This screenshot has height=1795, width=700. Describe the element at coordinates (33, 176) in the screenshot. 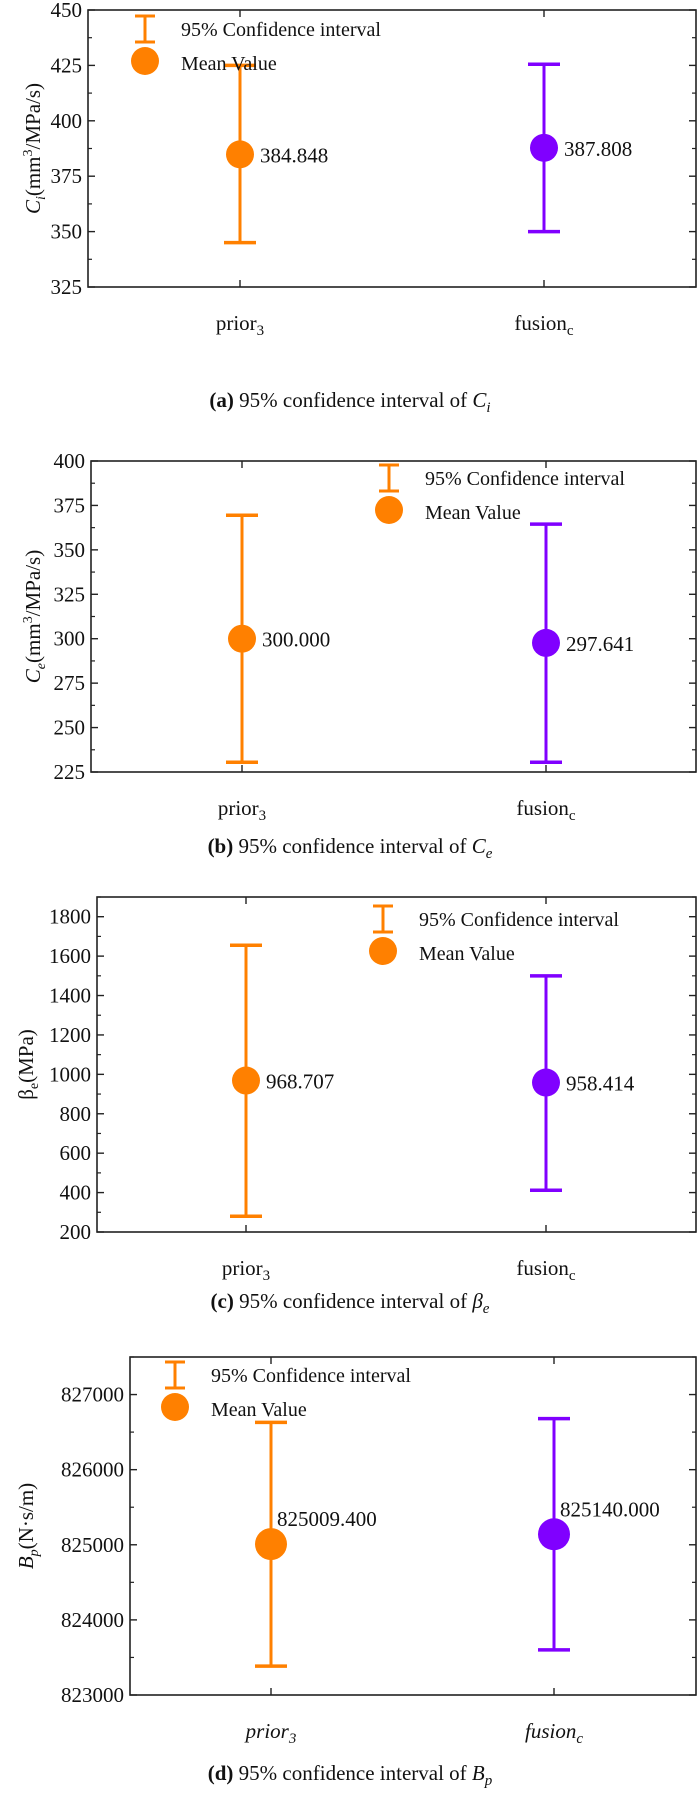

I see `y-axis-unit: (mm` at that location.